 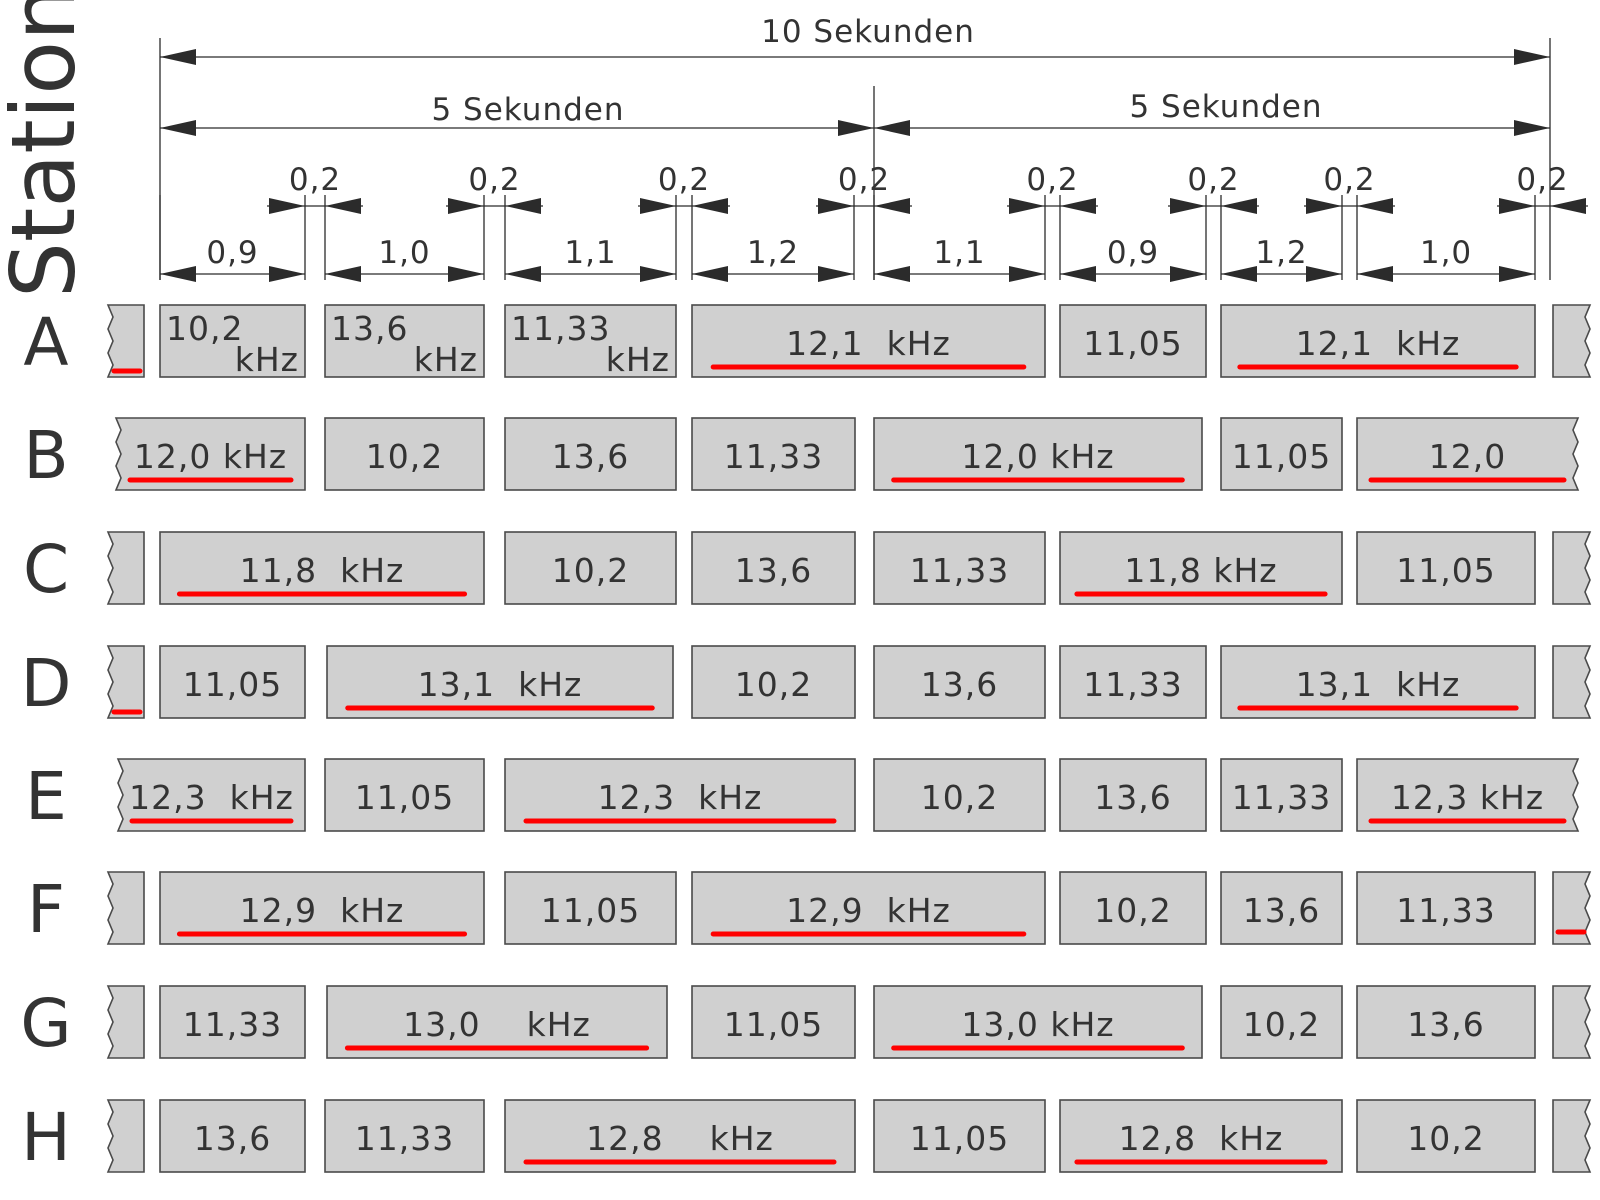 What do you see at coordinates (868, 341) in the screenshot?
I see `frequency-cell: 12,1 kHz` at bounding box center [868, 341].